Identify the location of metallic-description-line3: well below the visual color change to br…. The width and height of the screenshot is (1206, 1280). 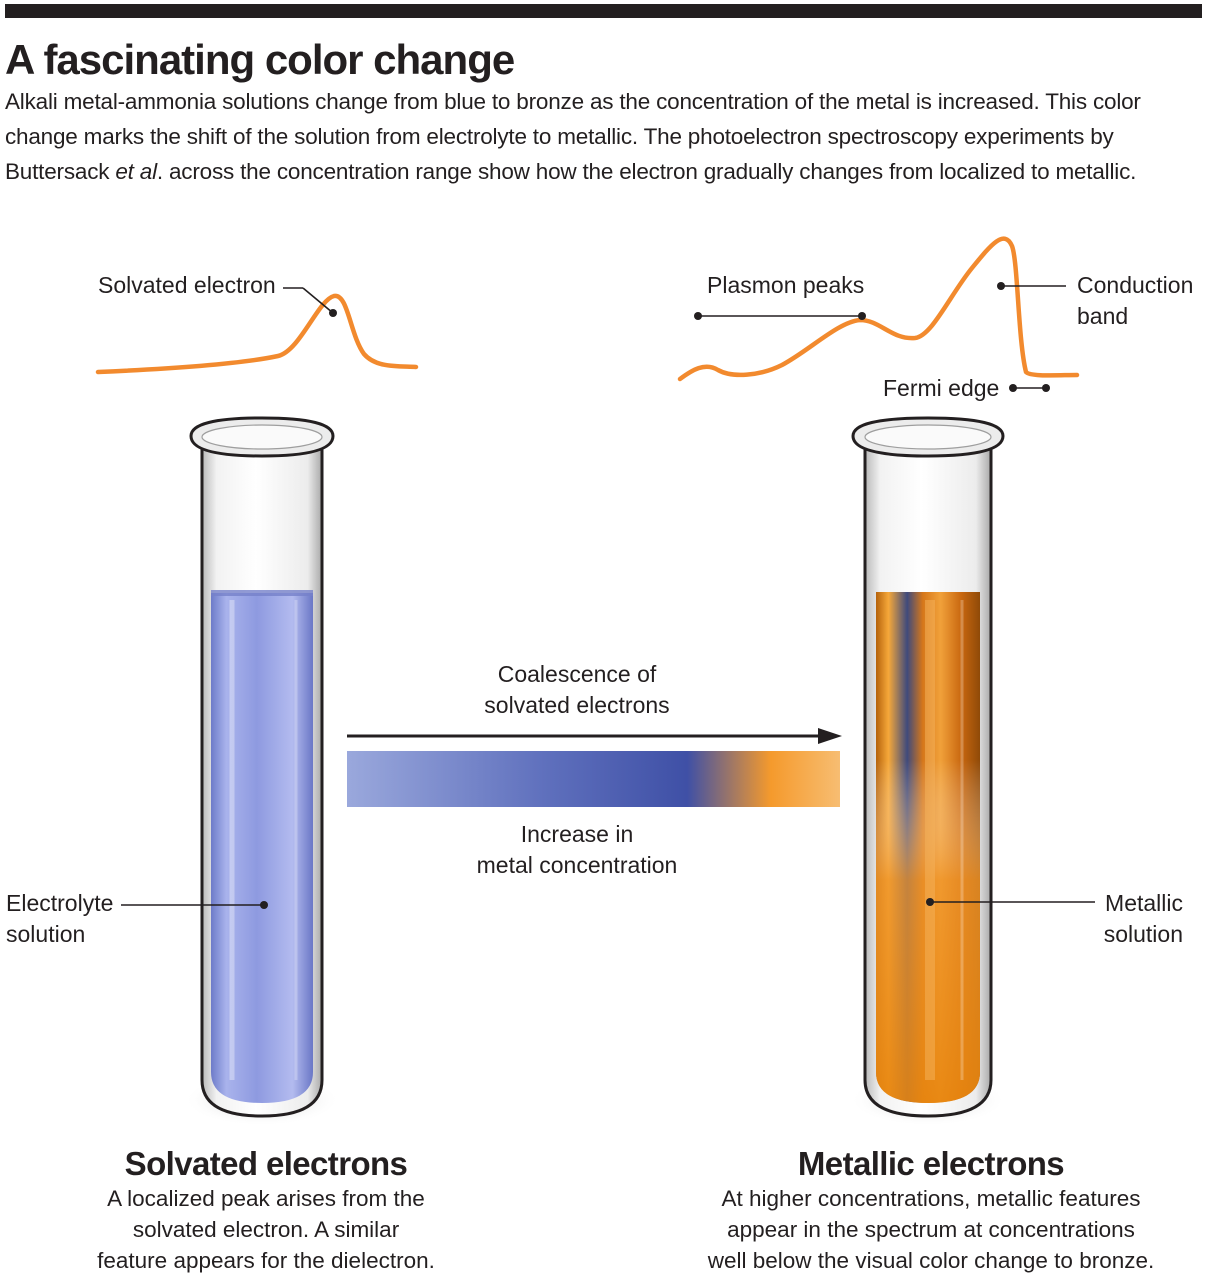
(931, 1260).